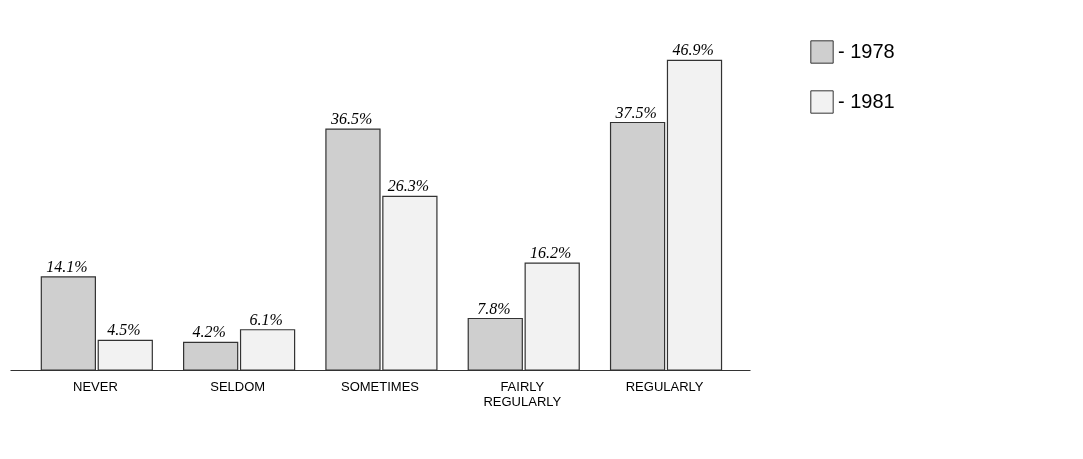 The width and height of the screenshot is (1083, 459). What do you see at coordinates (635, 112) in the screenshot?
I see `data-label: 37.5%` at bounding box center [635, 112].